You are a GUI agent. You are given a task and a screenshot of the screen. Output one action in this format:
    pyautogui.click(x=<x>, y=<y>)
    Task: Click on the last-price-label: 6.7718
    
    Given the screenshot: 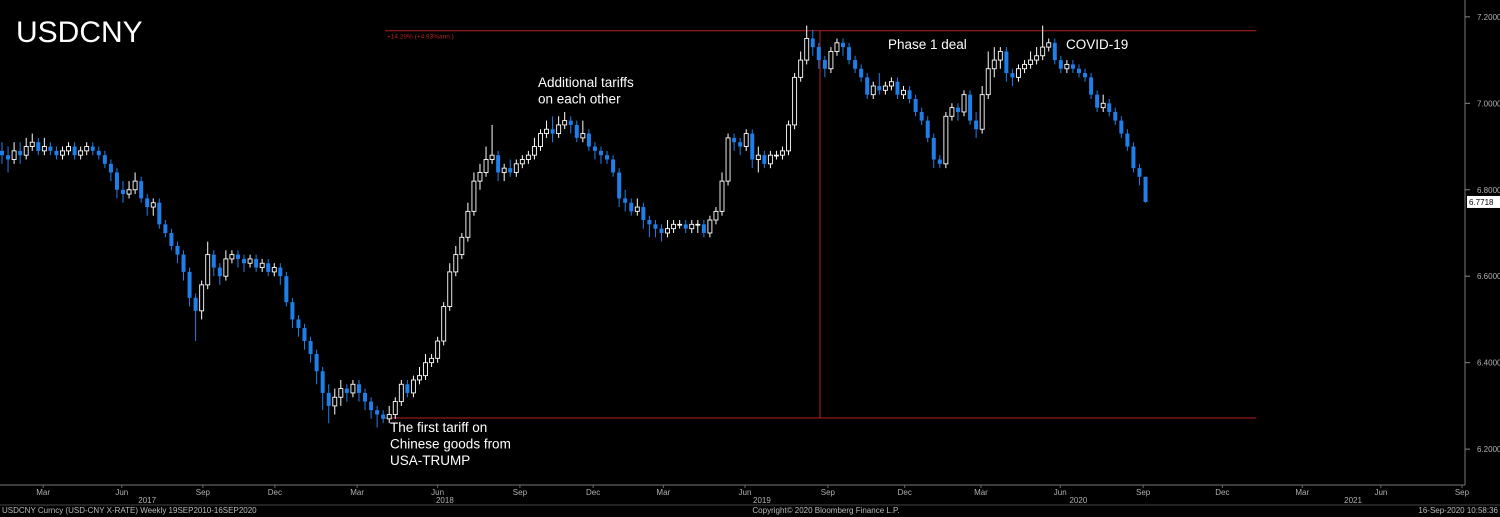 What is the action you would take?
    pyautogui.click(x=1481, y=202)
    